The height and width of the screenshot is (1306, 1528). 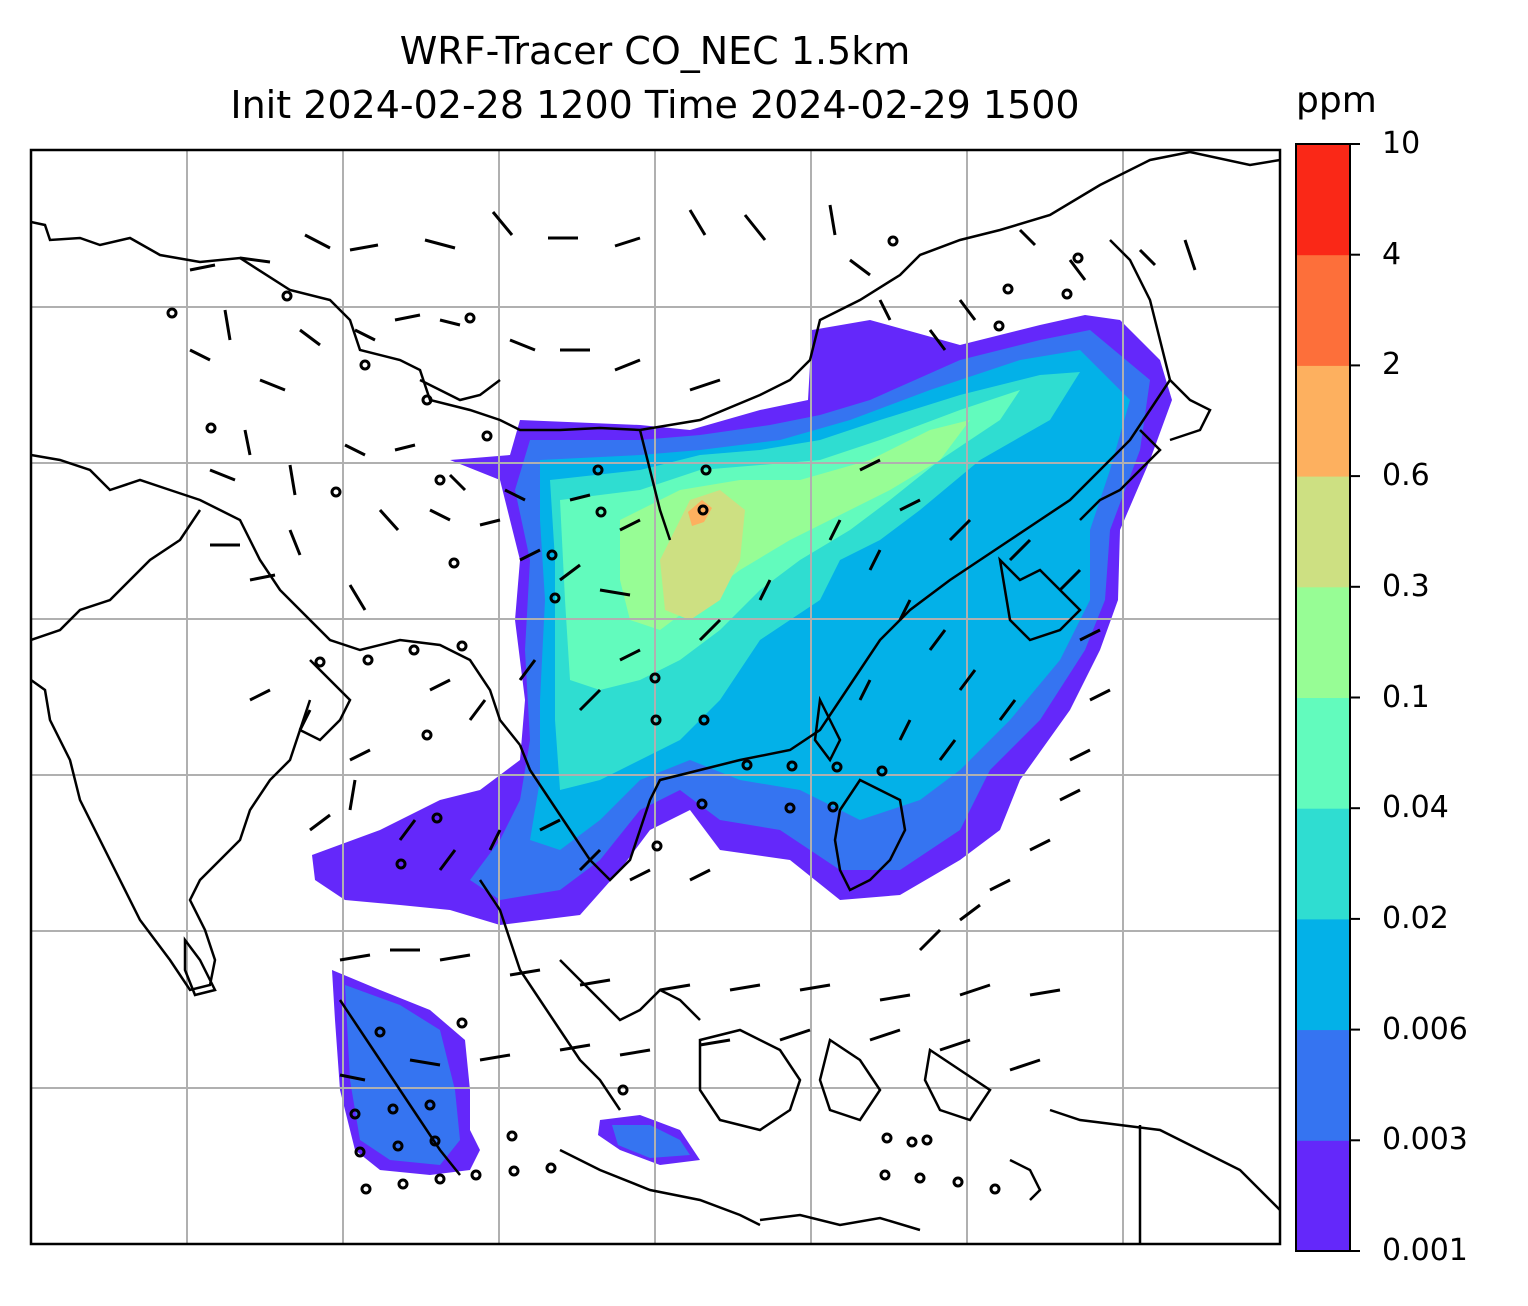 I want to click on map-title-line1: WRF-Tracer CO_NEC 1.5km, so click(x=655, y=51).